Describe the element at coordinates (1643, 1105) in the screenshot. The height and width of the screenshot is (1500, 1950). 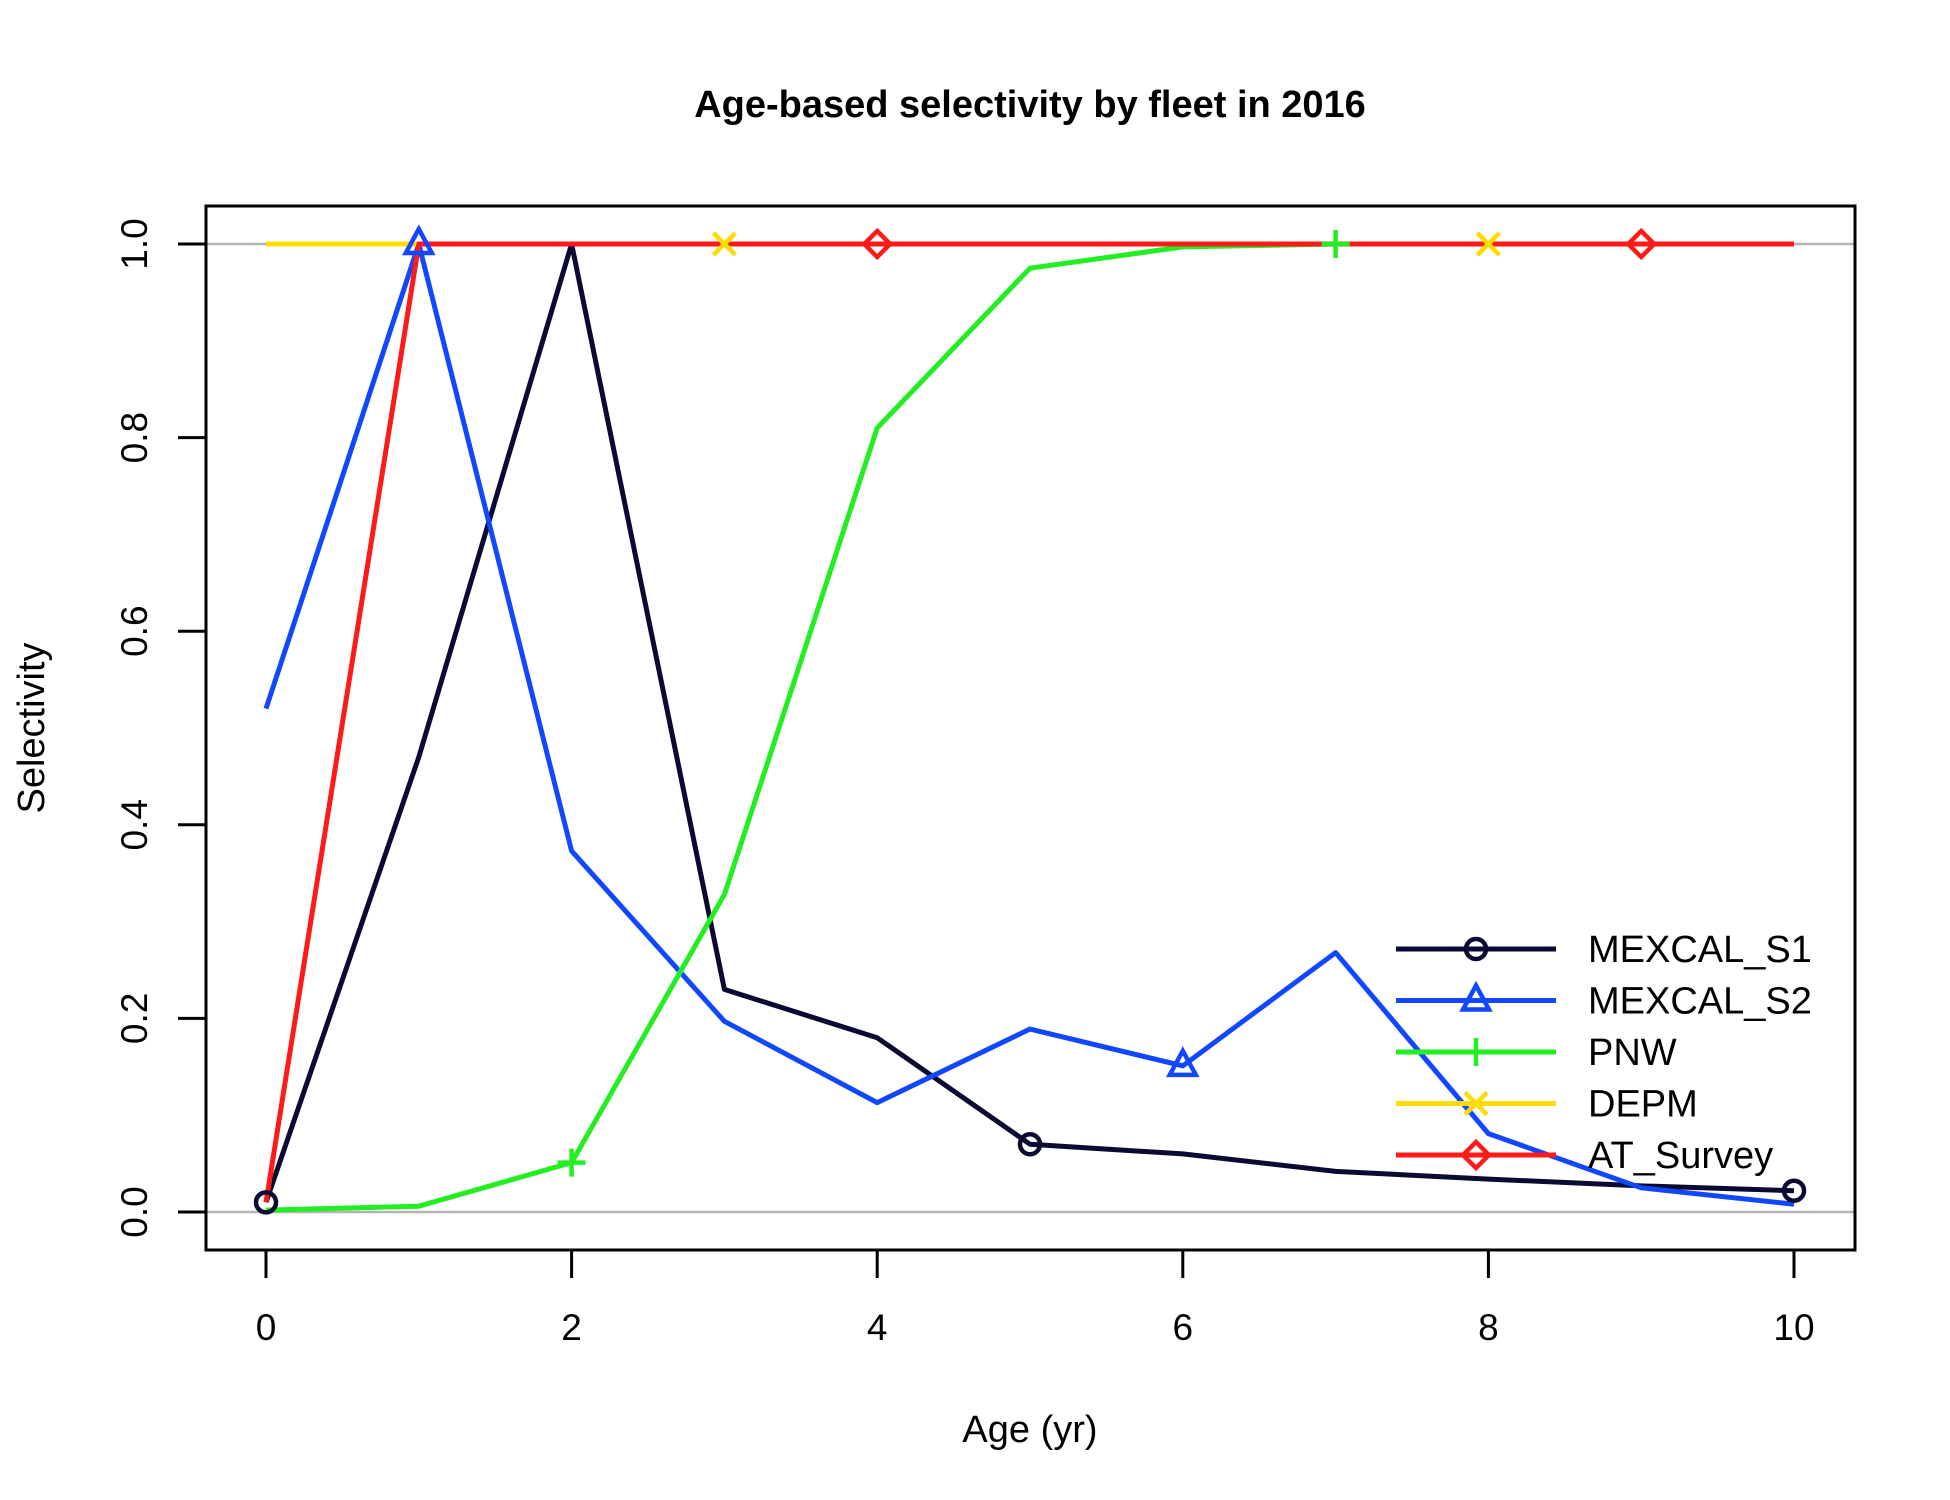
I see `legend-label: DEPM` at that location.